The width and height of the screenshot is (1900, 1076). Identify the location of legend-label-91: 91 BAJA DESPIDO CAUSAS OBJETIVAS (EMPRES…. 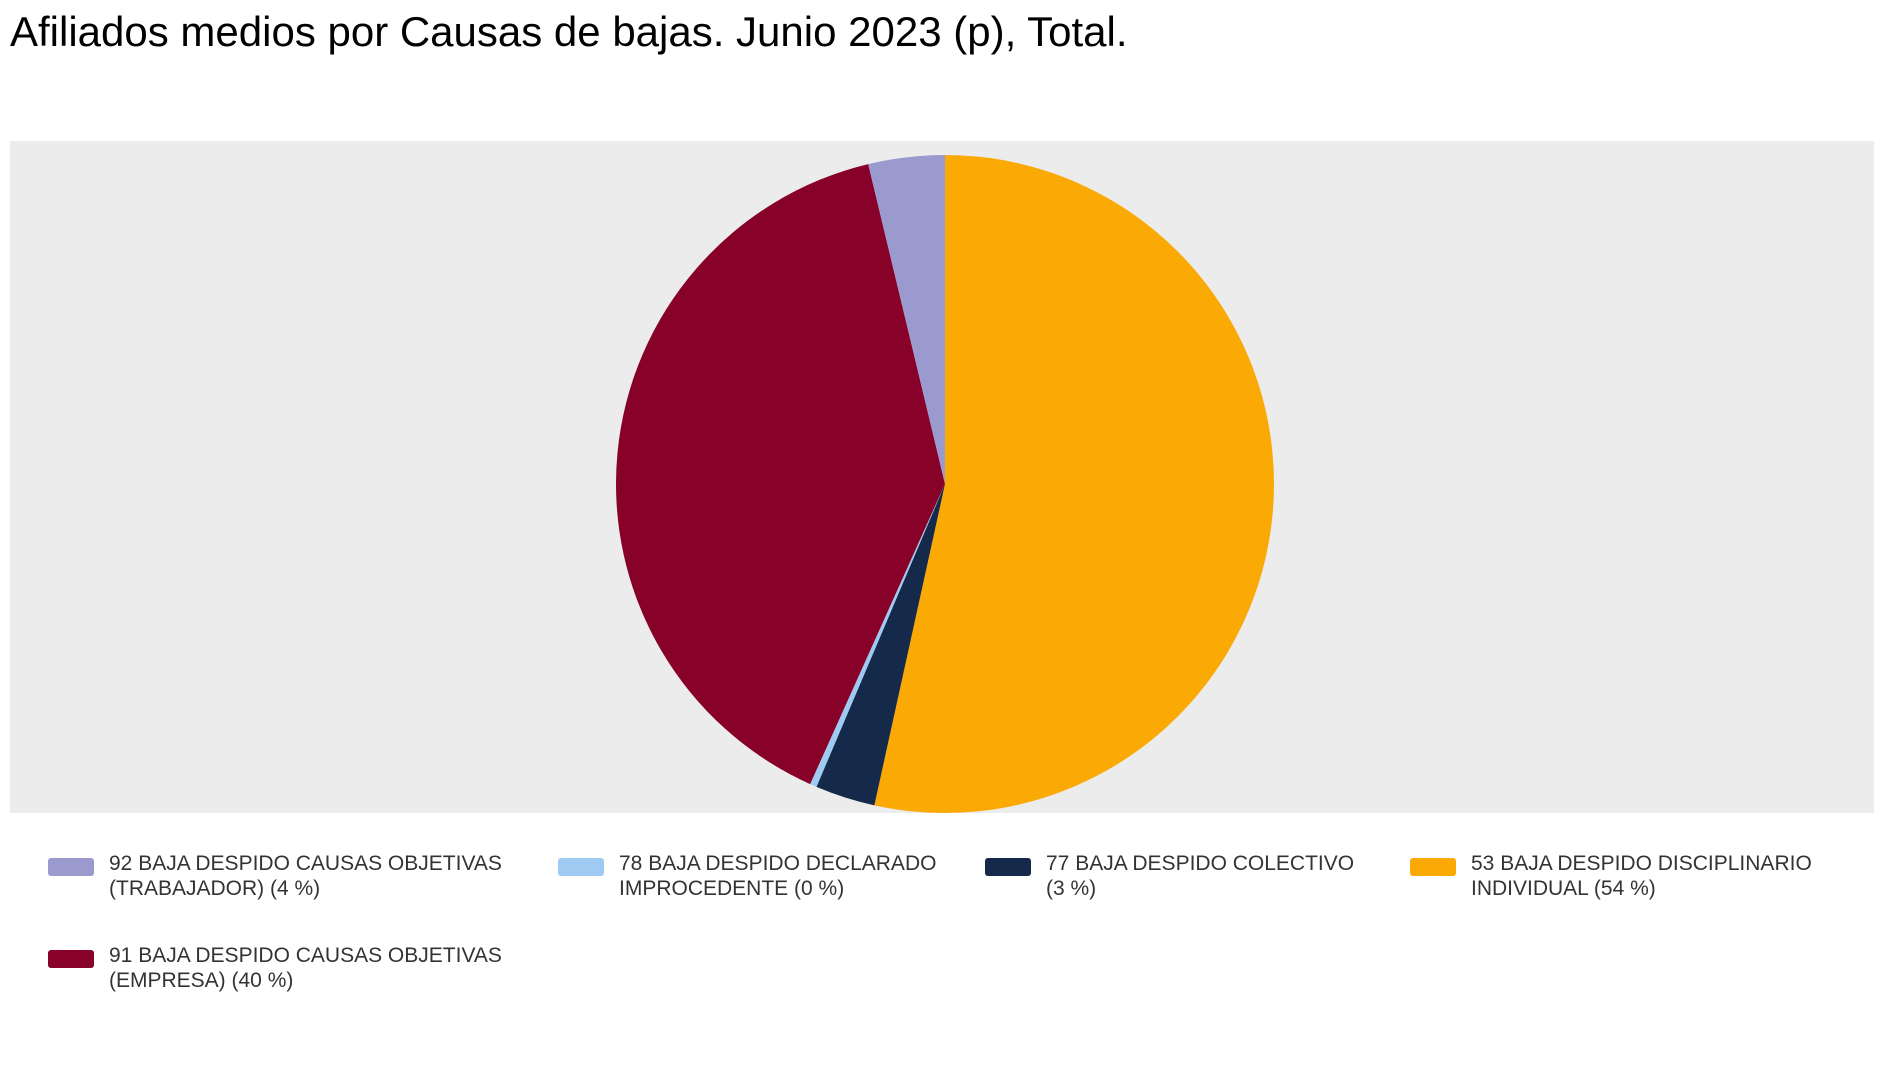
(305, 968).